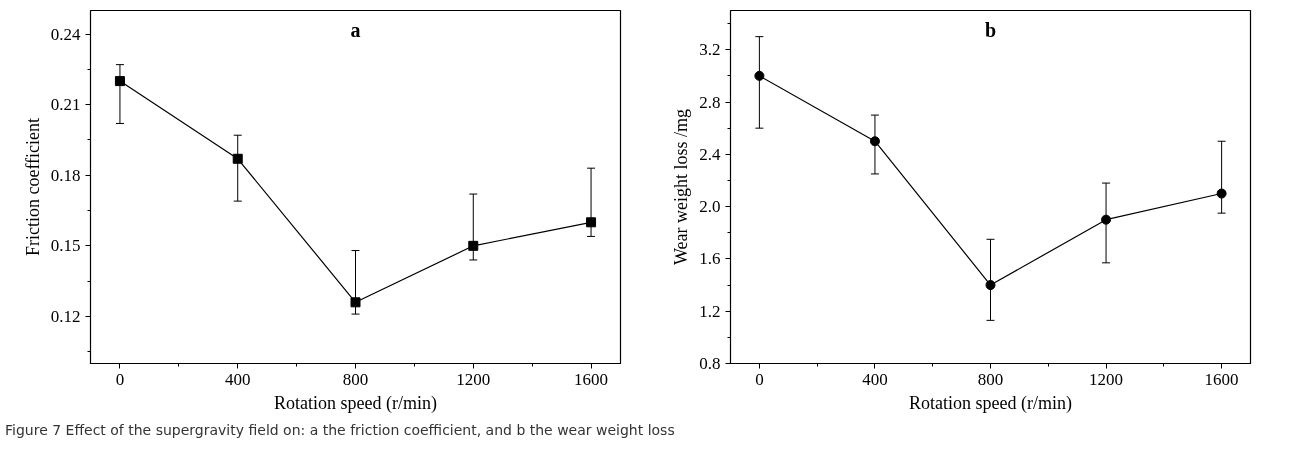  What do you see at coordinates (710, 259) in the screenshot?
I see `y-tick-label: 1.6` at bounding box center [710, 259].